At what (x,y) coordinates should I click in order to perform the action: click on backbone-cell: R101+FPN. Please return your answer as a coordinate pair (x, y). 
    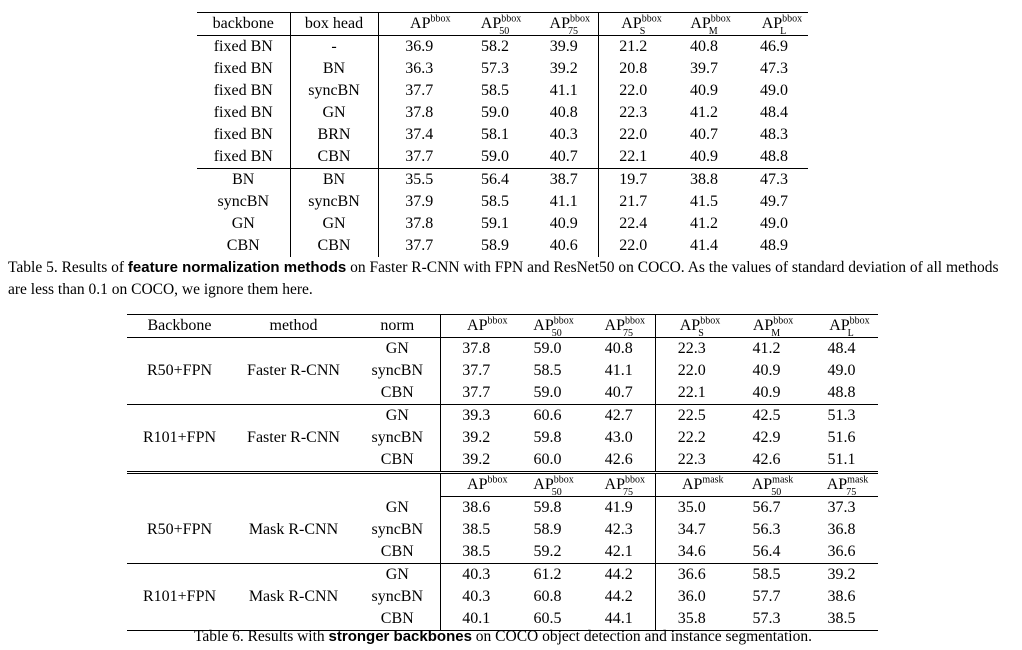
    Looking at the image, I should click on (179, 597).